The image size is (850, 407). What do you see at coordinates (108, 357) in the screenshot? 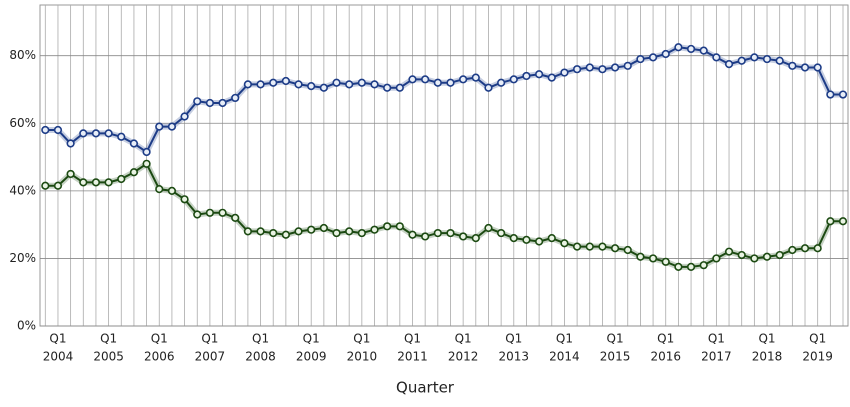
I see `x-tick-year: 2005` at bounding box center [108, 357].